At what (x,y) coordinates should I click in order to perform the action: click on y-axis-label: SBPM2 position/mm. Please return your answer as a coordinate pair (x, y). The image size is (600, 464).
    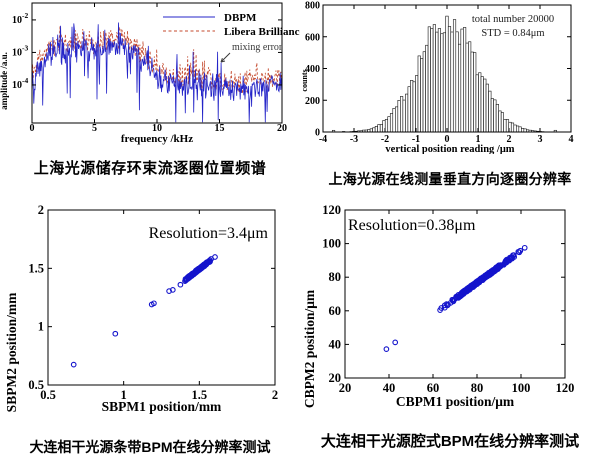
    Looking at the image, I should click on (11, 352).